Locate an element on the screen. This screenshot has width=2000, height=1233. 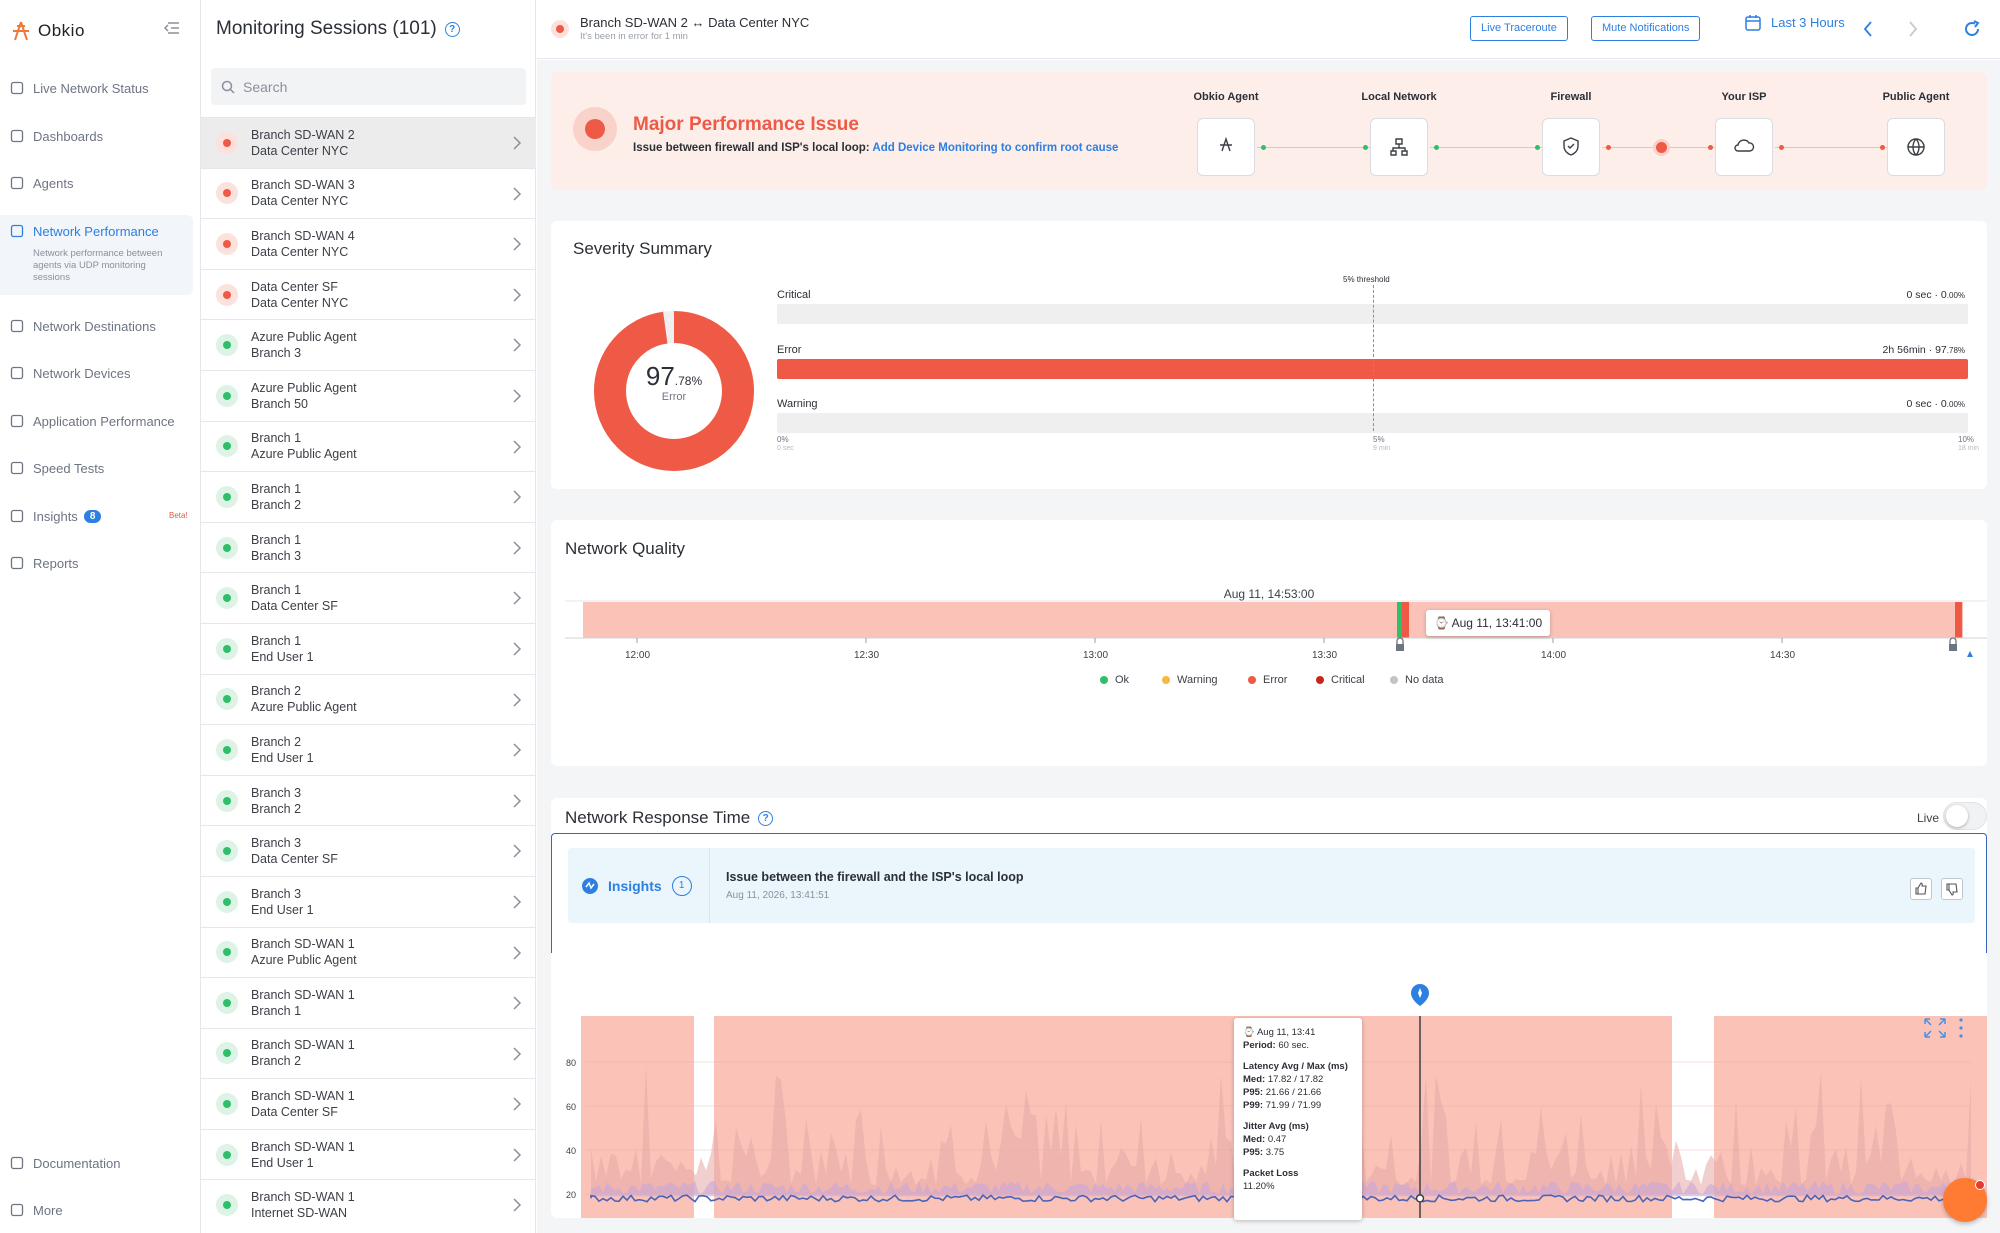
session-source: Branch SD-WAN 1 is located at coordinates (303, 944).